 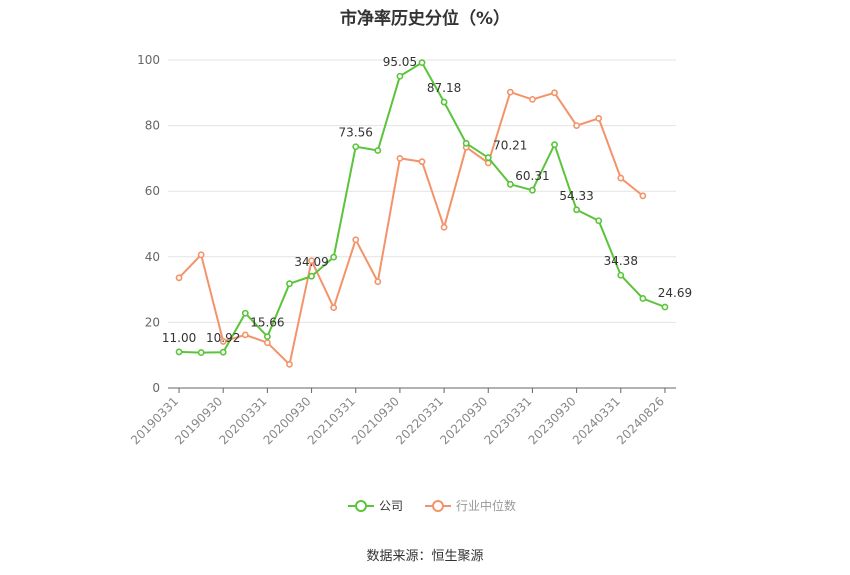 I want to click on data-label: 24.69, so click(x=675, y=293).